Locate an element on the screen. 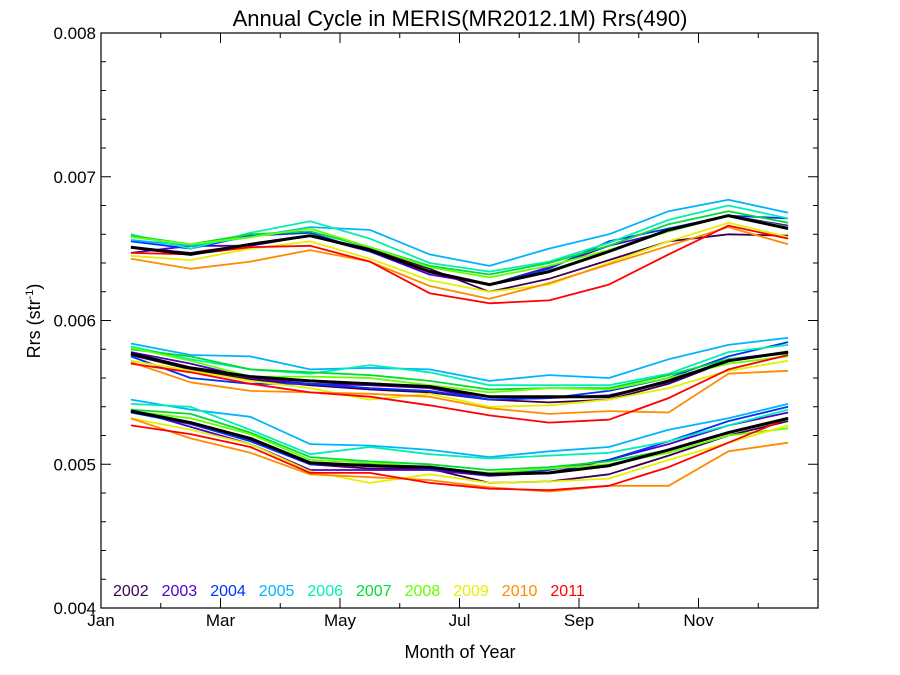 This screenshot has height=675, width=900. legend-item-2006: 2006 is located at coordinates (325, 591).